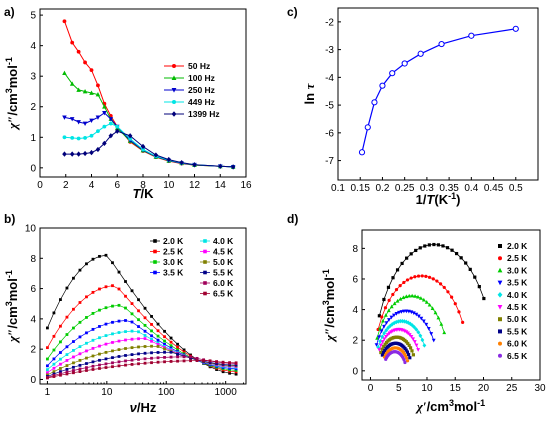 The width and height of the screenshot is (550, 423). I want to click on x-tick-label-d: 15, so click(456, 388).